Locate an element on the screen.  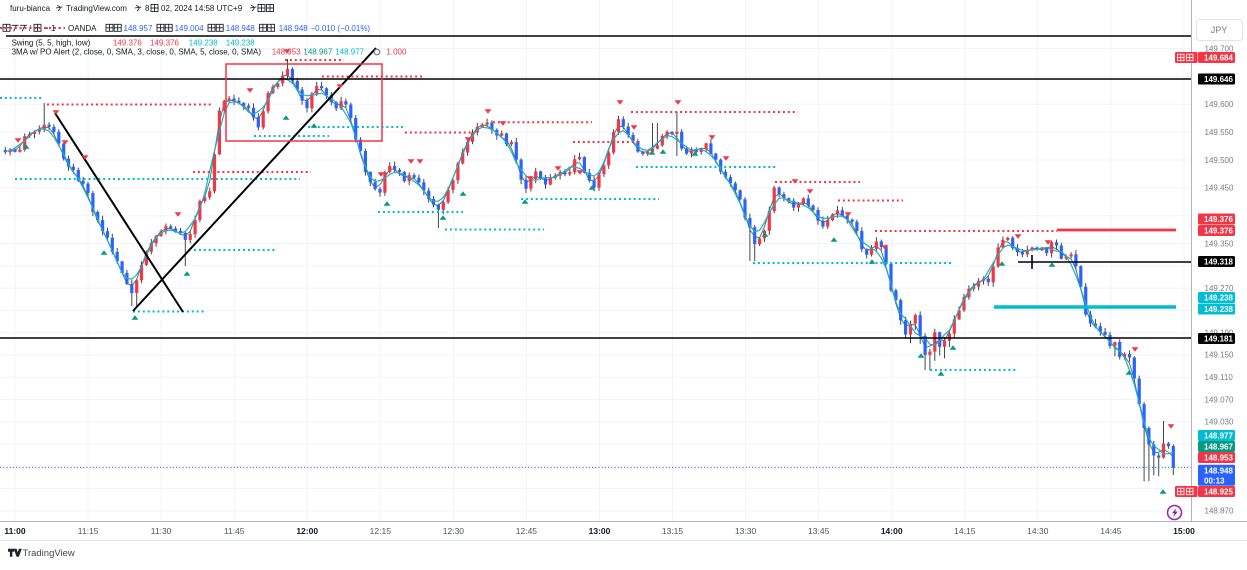
svg-text: 149.110 is located at coordinates (1219, 377).